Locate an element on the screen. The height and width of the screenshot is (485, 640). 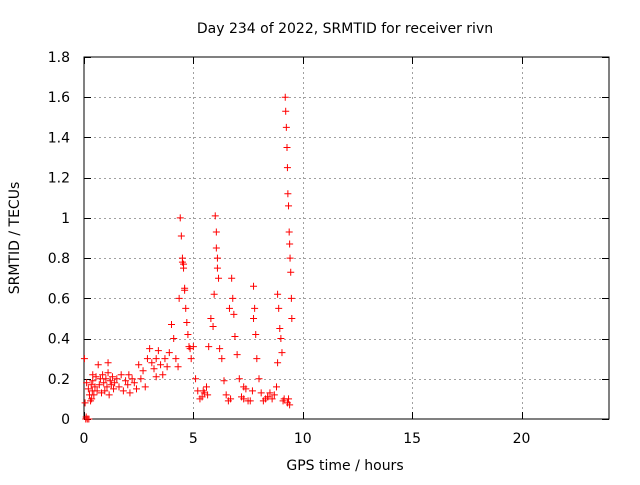
x-axis-label: GPS time / hours is located at coordinates (344, 466).